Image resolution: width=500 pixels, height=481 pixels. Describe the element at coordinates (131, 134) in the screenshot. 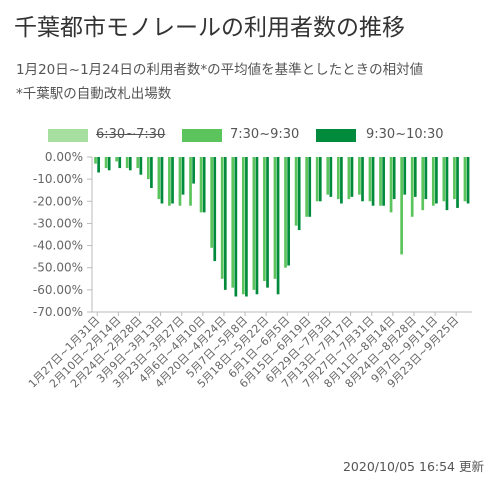

I see `legend-label-series-1: 6:30~7:30` at that location.